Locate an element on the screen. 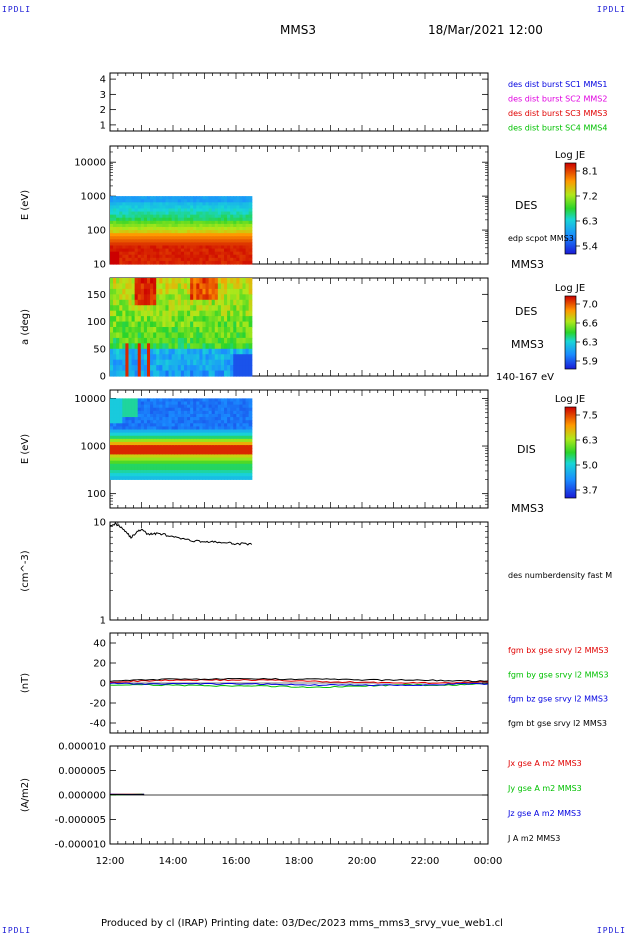  panel-label: edp scpot MMS3 is located at coordinates (541, 238).